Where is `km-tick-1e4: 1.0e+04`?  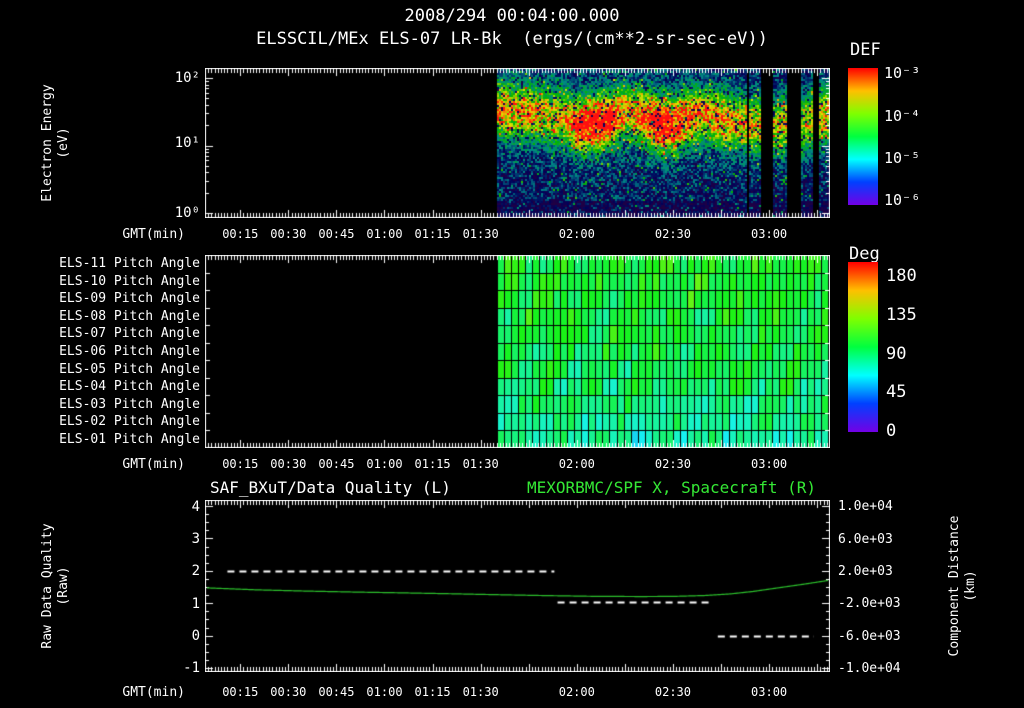
km-tick-1e4: 1.0e+04 is located at coordinates (865, 506).